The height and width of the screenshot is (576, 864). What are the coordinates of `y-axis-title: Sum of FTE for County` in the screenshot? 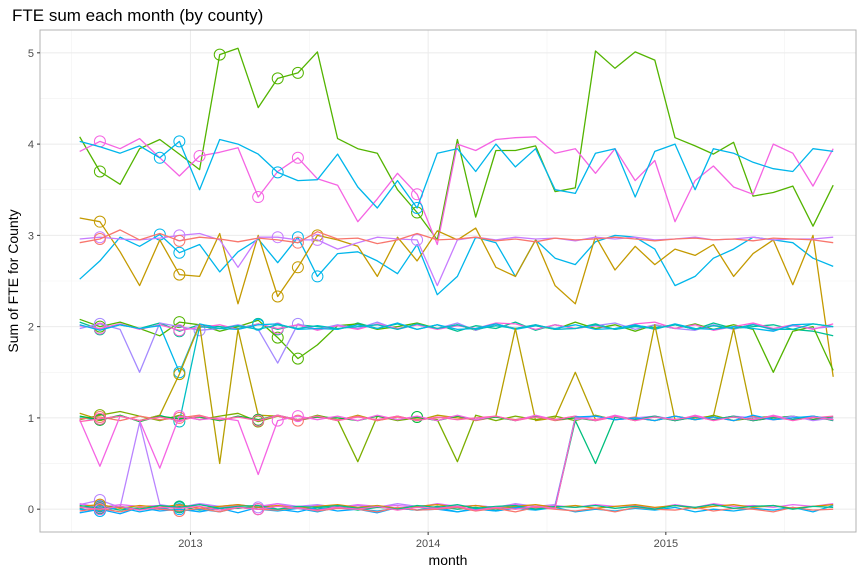 It's located at (13, 280).